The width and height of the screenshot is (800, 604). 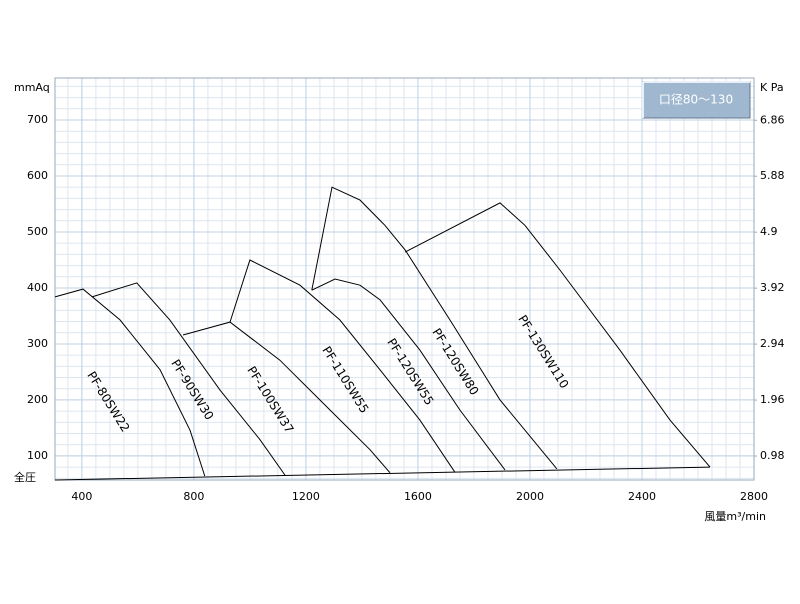 I want to click on annotation: 口径80～130, so click(x=696, y=100).